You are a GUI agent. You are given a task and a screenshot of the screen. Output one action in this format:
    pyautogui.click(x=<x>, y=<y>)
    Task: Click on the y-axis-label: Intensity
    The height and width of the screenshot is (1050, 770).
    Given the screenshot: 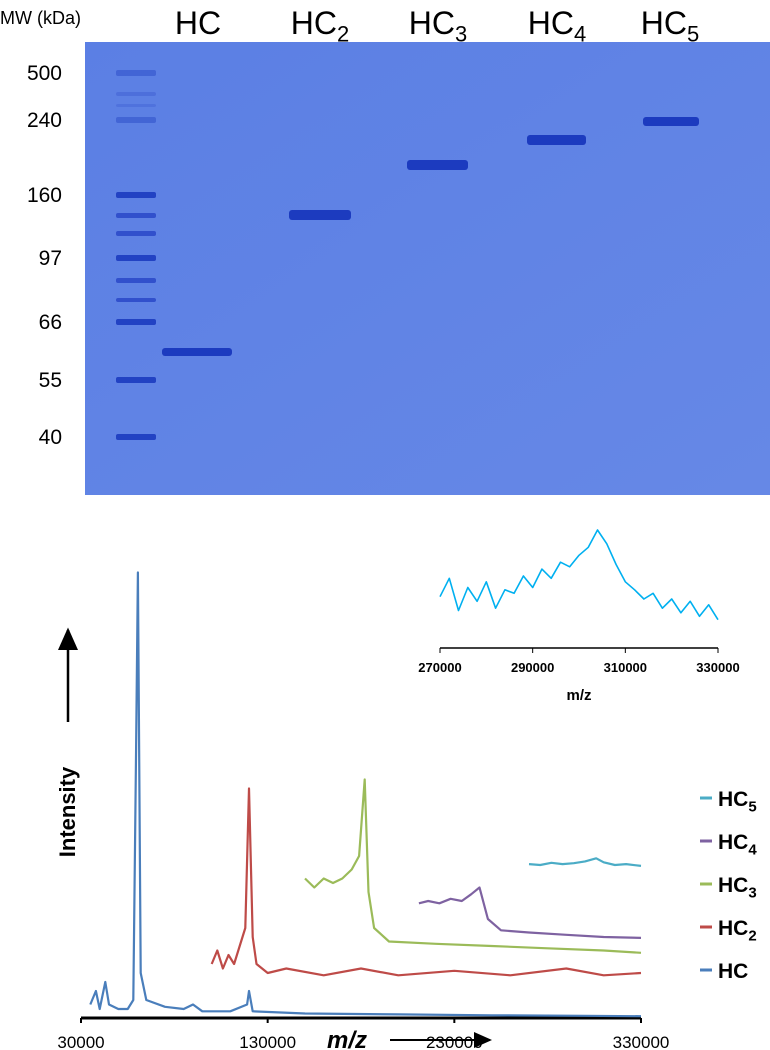 What is the action you would take?
    pyautogui.click(x=67, y=811)
    